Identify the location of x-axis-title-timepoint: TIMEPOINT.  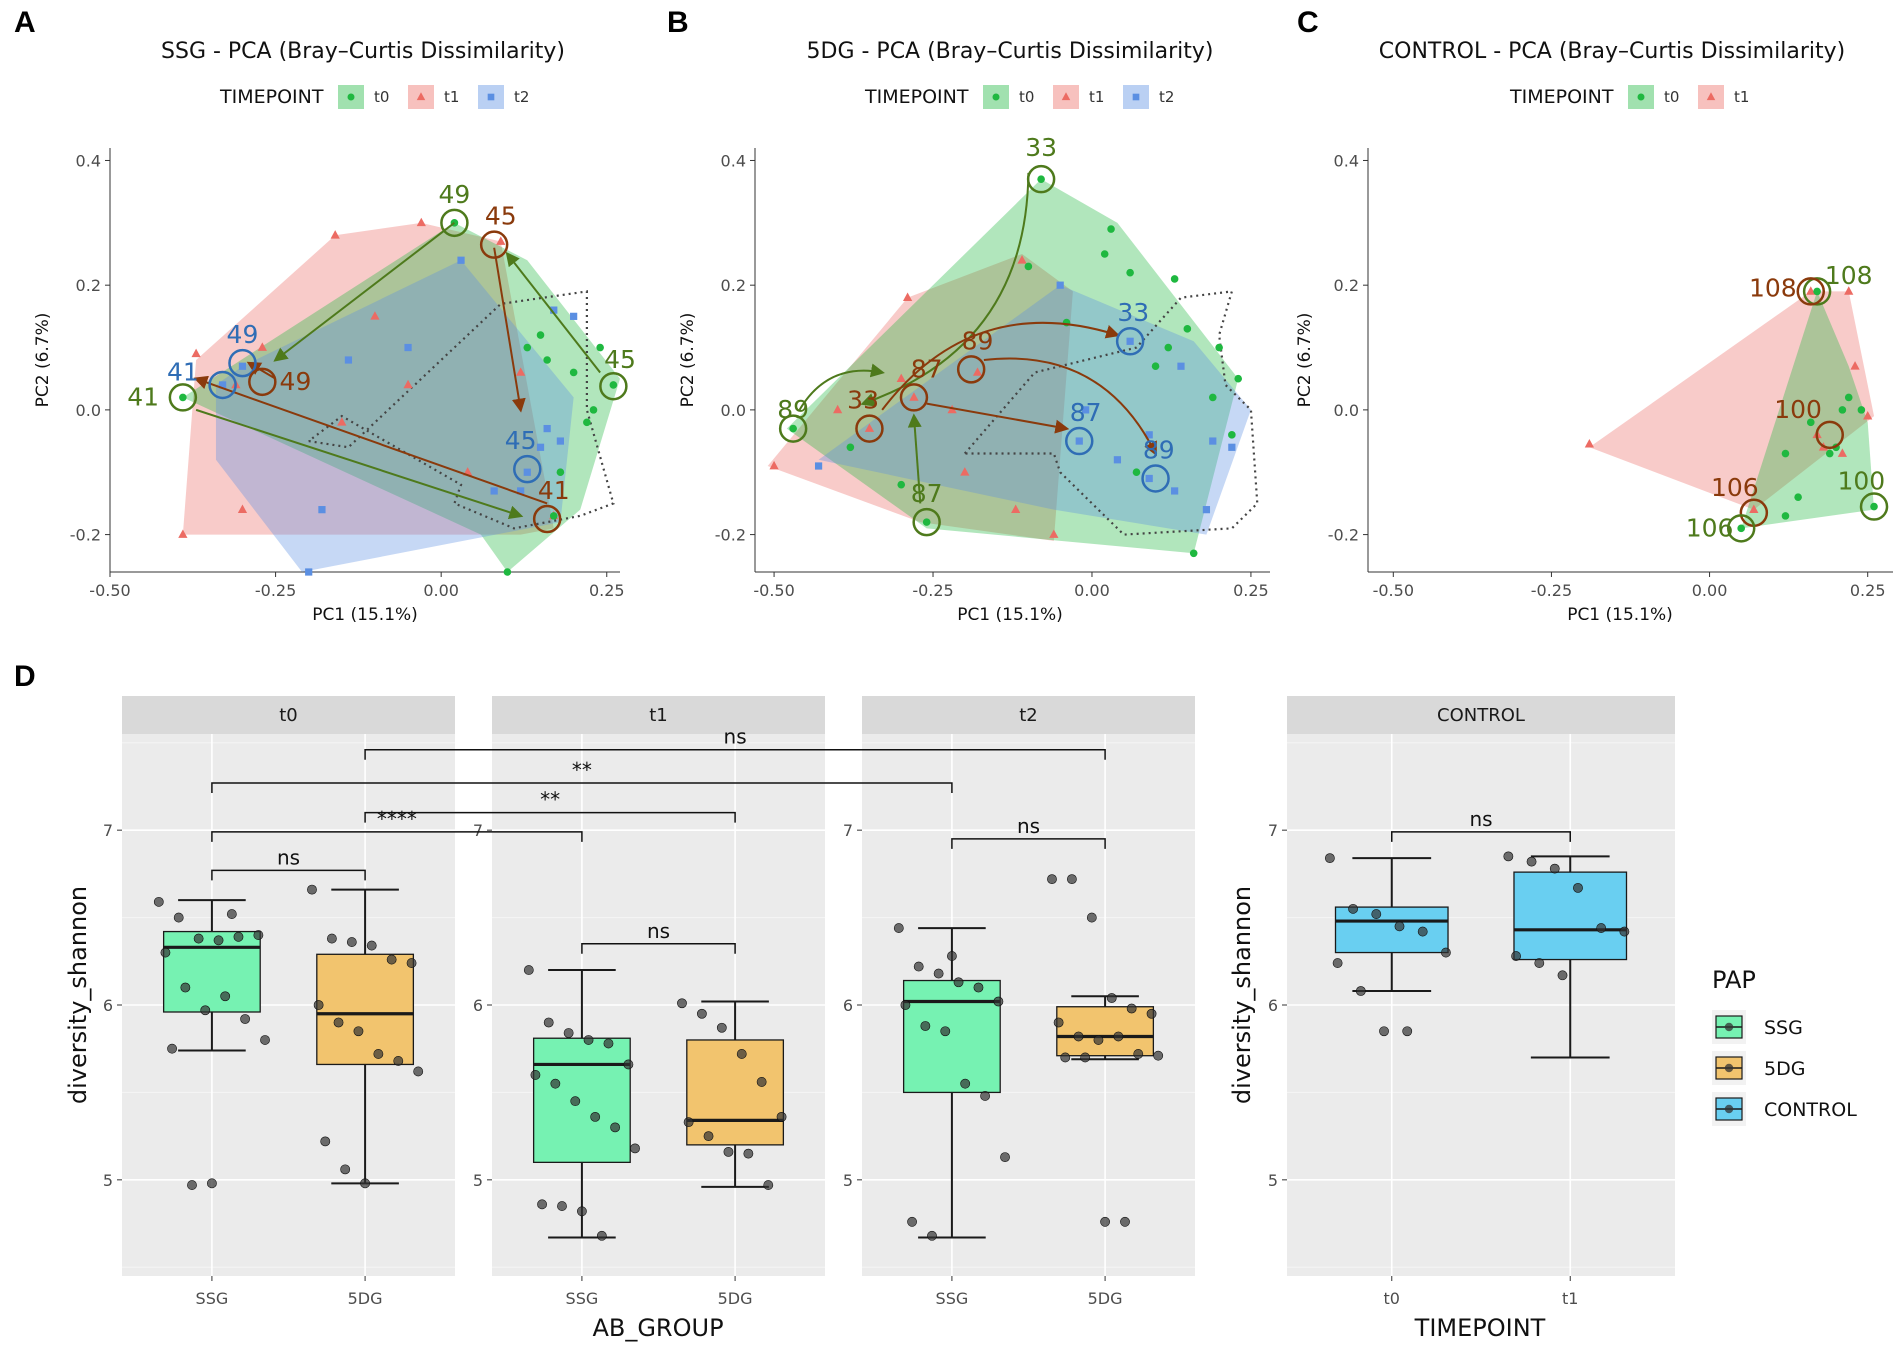
(1480, 1328).